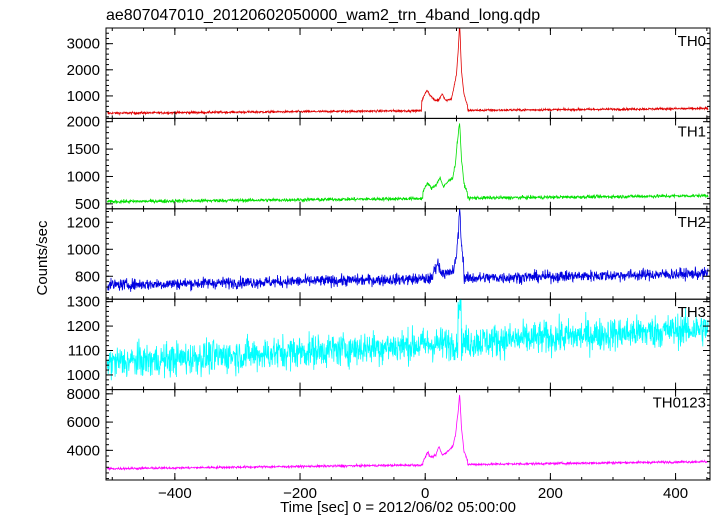 This screenshot has width=717, height=516. What do you see at coordinates (84, 351) in the screenshot?
I see `y-tick-label: 1100` at bounding box center [84, 351].